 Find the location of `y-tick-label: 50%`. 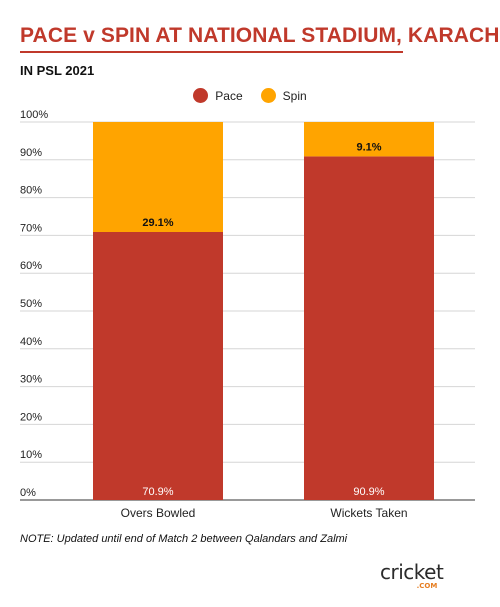

y-tick-label: 50% is located at coordinates (31, 304).